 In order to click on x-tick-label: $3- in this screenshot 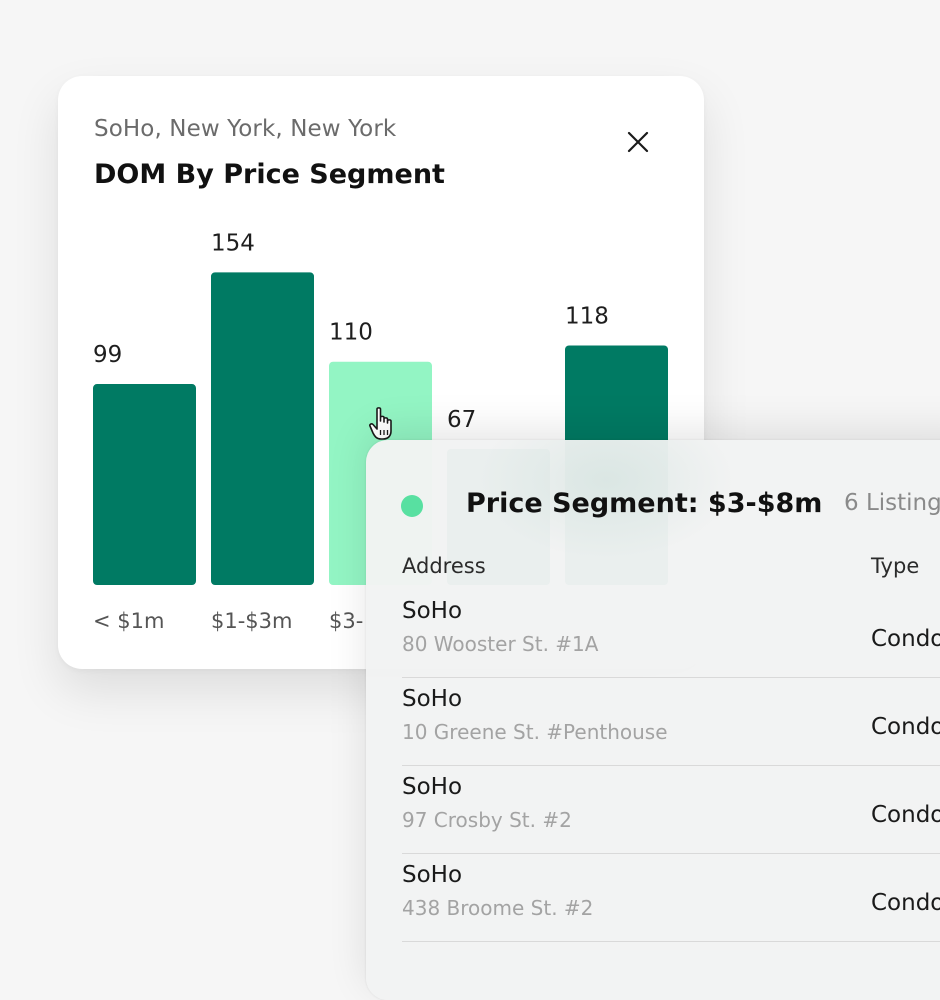, I will do `click(346, 621)`.